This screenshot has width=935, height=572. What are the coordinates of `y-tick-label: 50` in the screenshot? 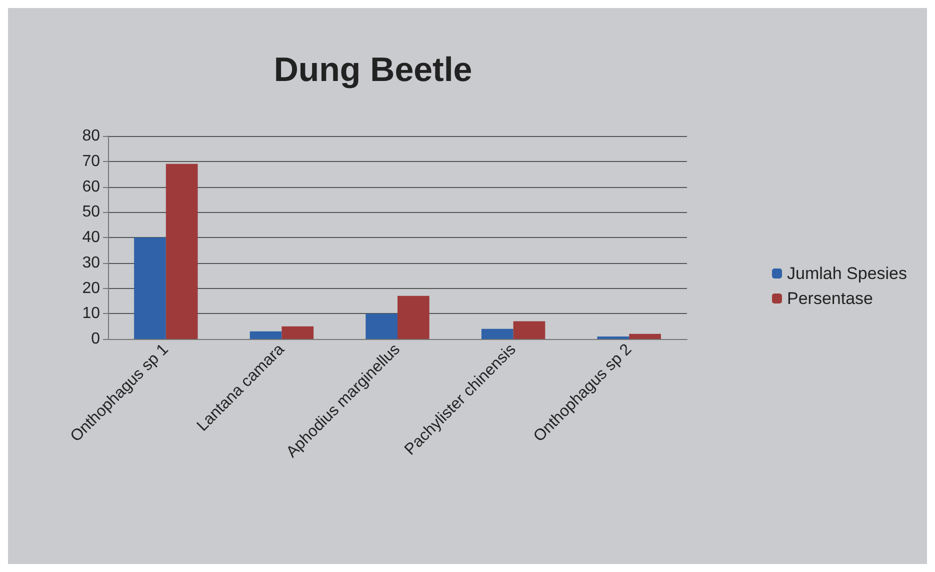 It's located at (91, 212).